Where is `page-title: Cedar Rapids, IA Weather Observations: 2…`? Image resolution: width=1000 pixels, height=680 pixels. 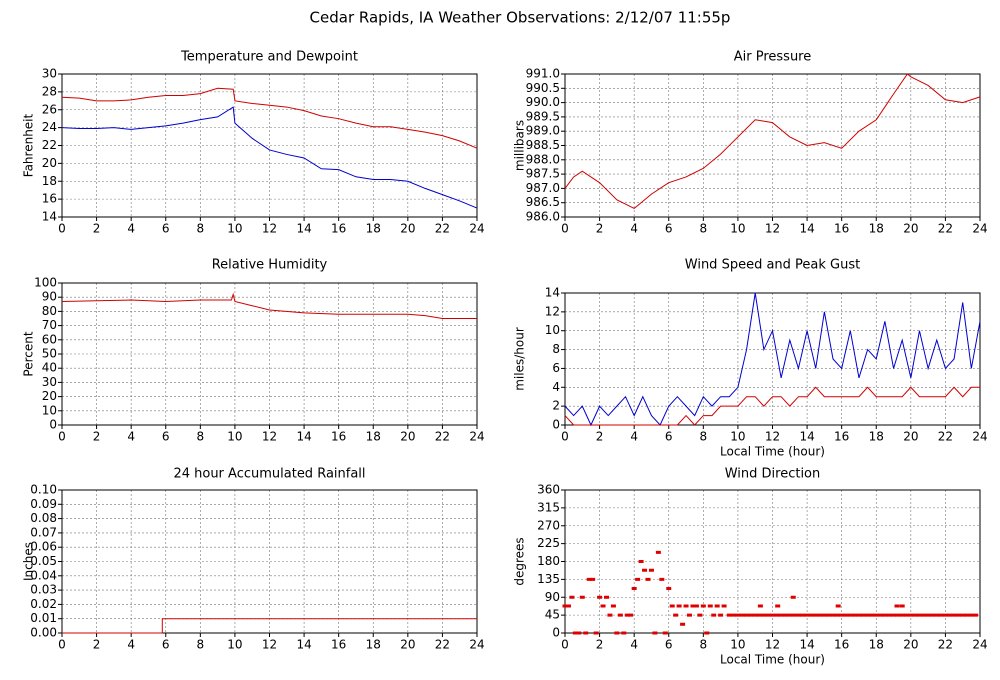
page-title: Cedar Rapids, IA Weather Observations: 2… is located at coordinates (520, 18).